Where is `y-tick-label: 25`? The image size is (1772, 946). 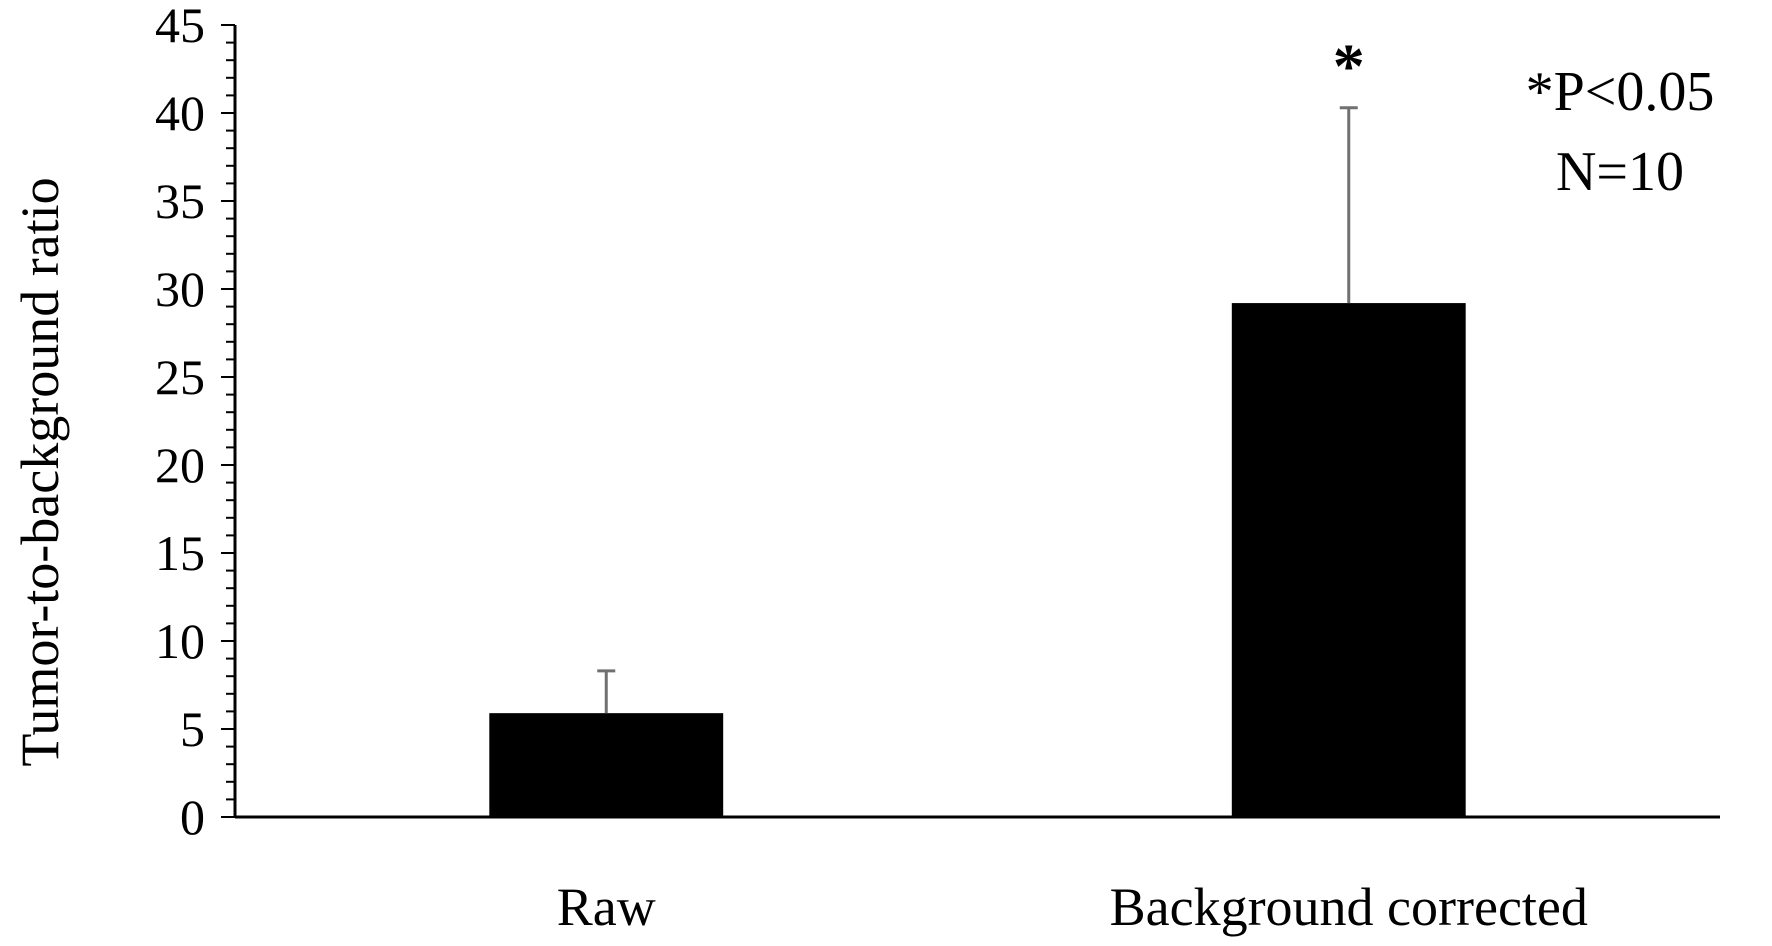 y-tick-label: 25 is located at coordinates (180, 377).